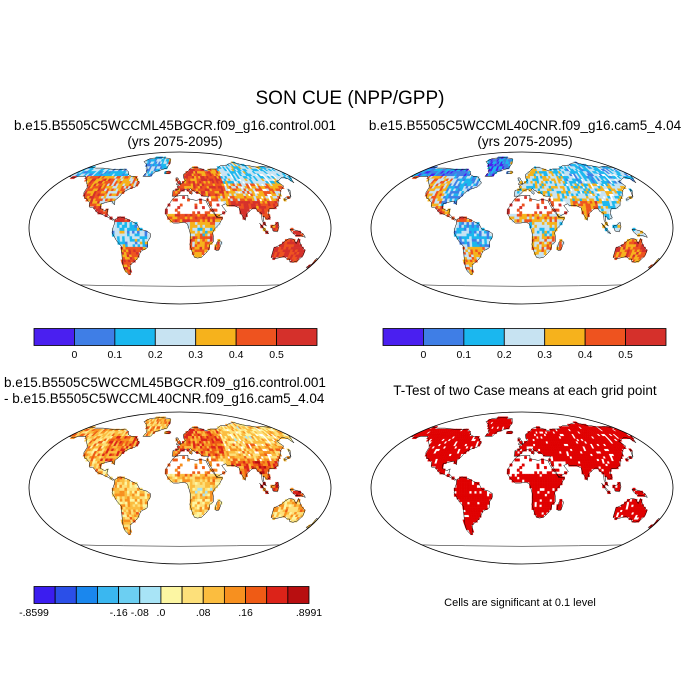  What do you see at coordinates (473, 246) in the screenshot?
I see `coastline-sa` at bounding box center [473, 246].